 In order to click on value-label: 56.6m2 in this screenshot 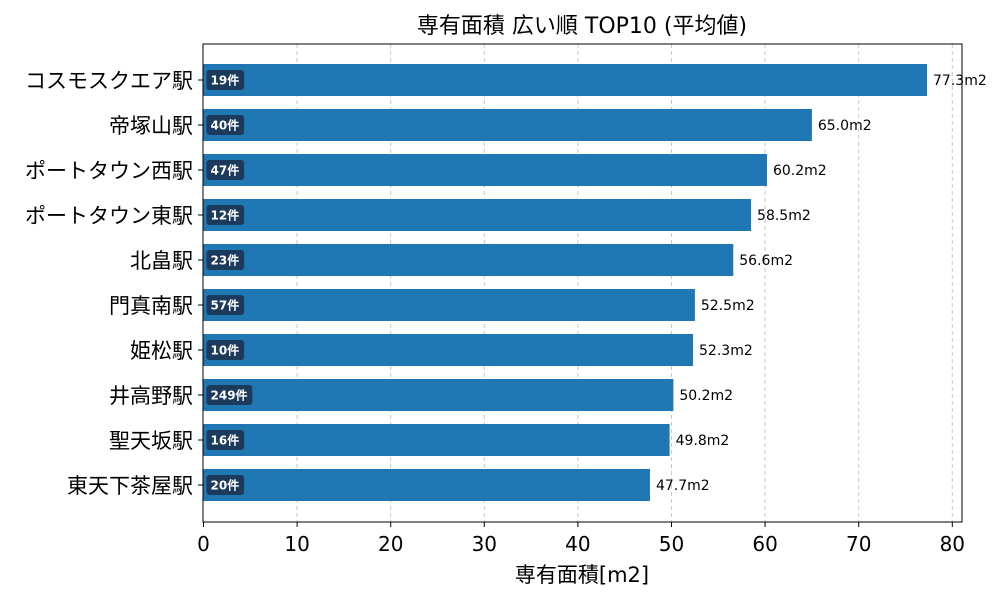, I will do `click(766, 261)`.